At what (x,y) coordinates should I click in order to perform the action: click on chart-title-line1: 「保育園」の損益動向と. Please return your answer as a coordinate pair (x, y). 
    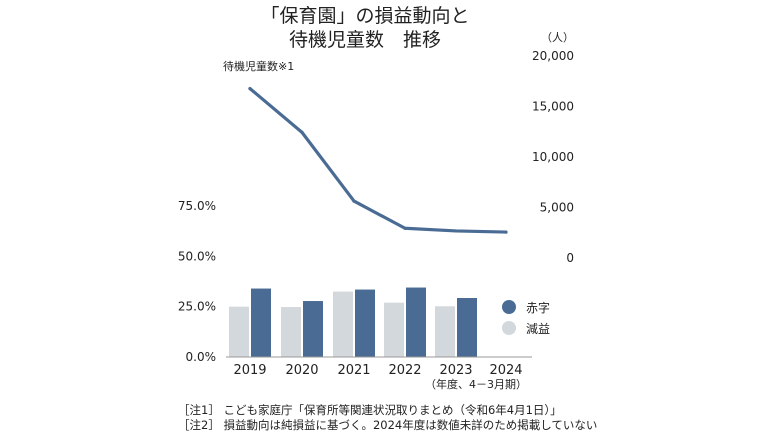
    Looking at the image, I should click on (364, 16).